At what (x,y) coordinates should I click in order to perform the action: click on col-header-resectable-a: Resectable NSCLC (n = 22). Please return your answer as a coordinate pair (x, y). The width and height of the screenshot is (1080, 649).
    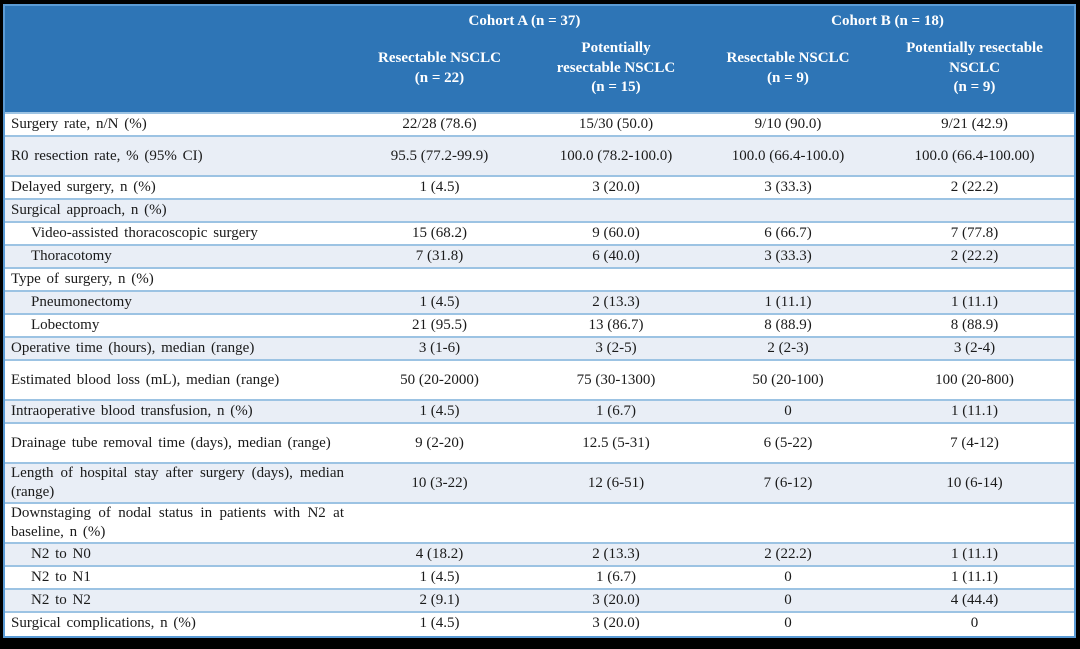
    Looking at the image, I should click on (439, 68).